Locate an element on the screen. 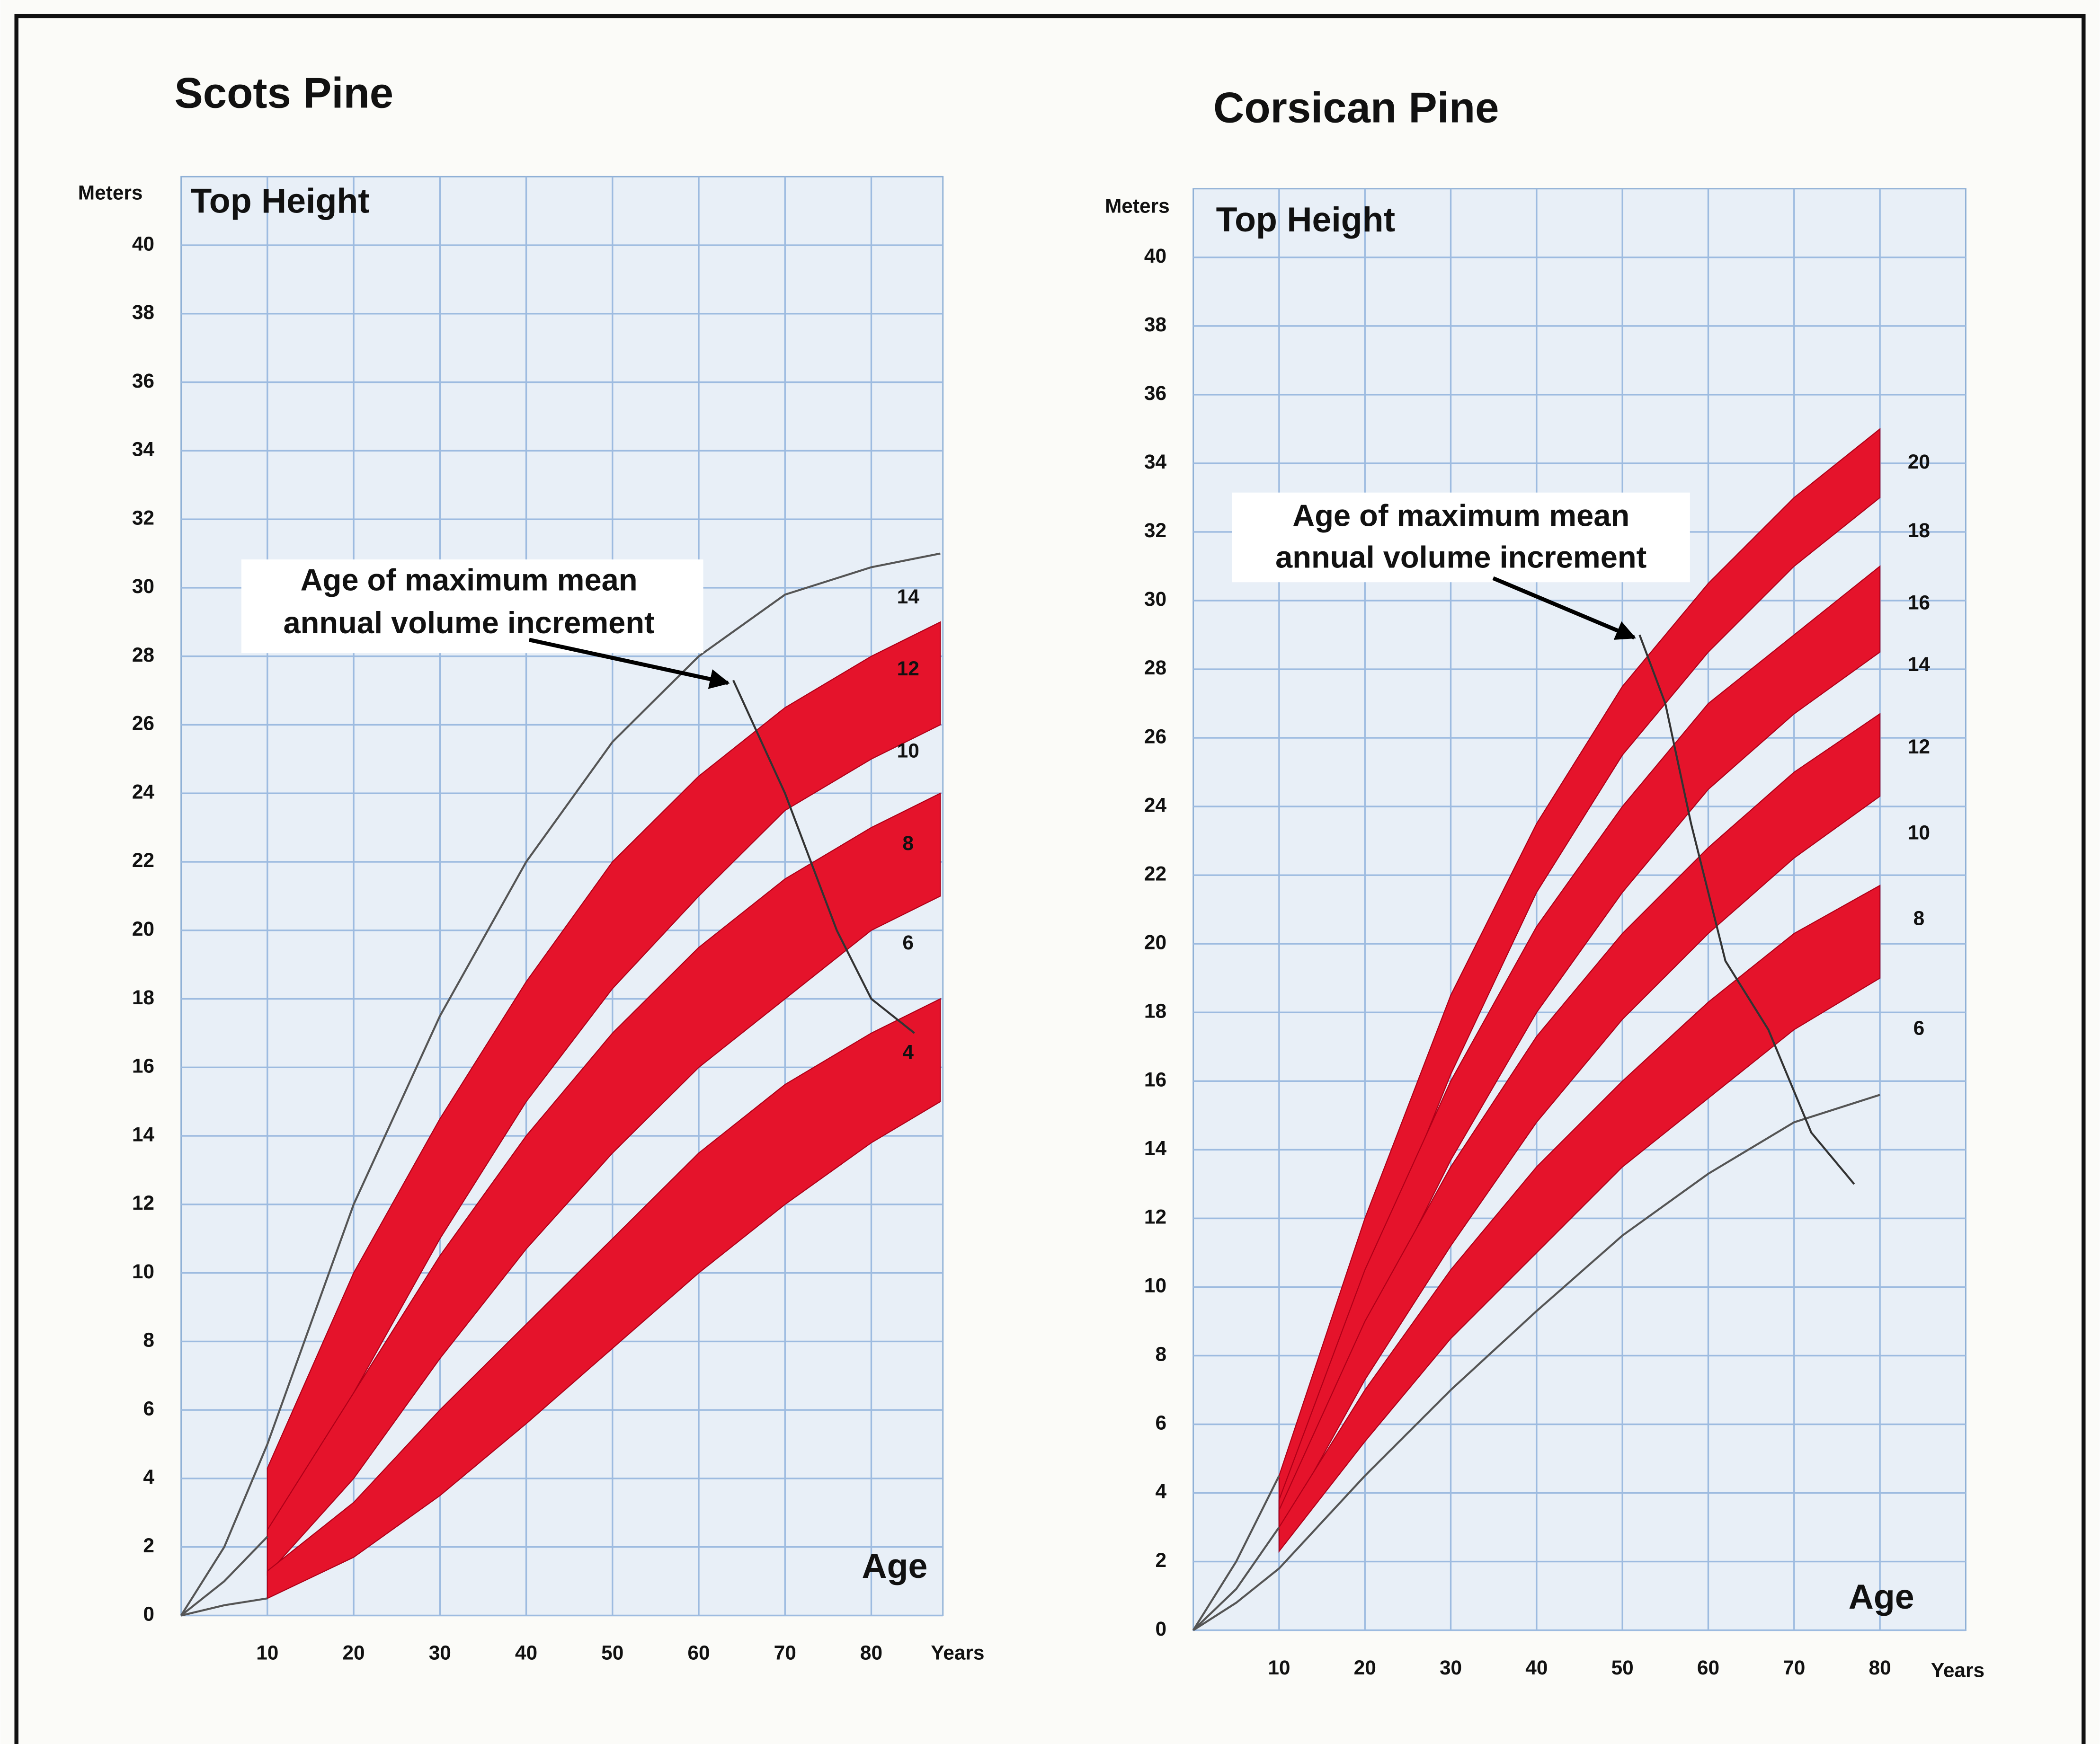  y-tick-label: 38 is located at coordinates (143, 312).